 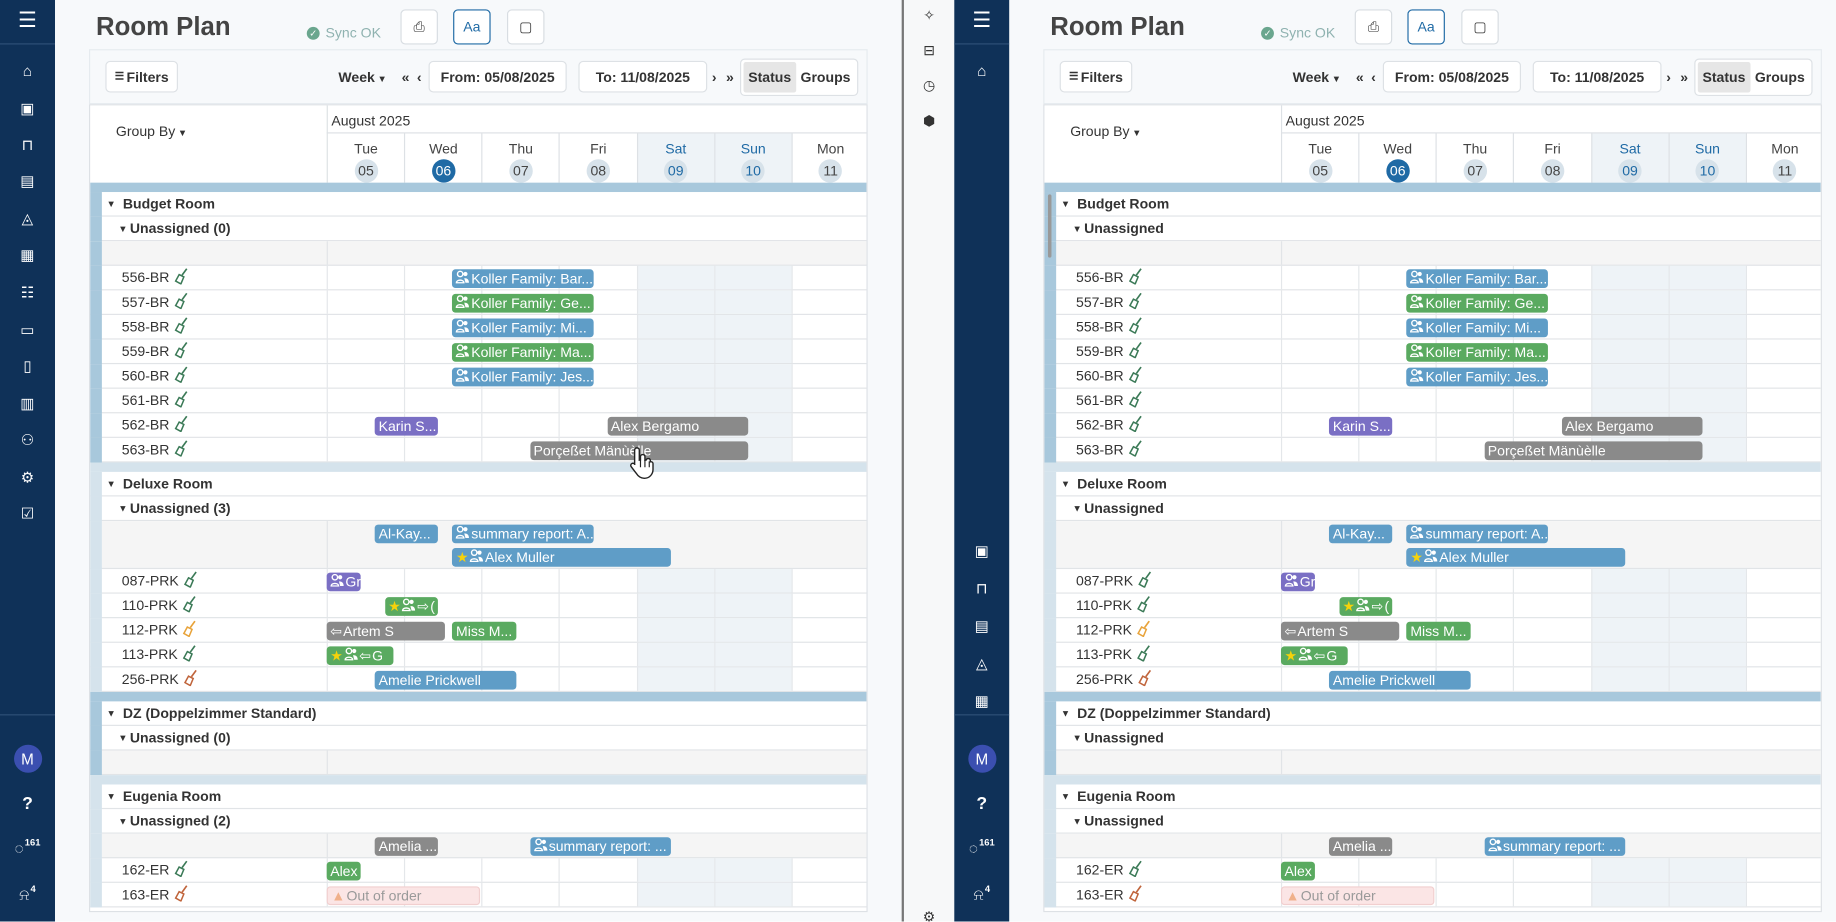 I want to click on out-of-order-block: ▲ Out of order, so click(x=403, y=896).